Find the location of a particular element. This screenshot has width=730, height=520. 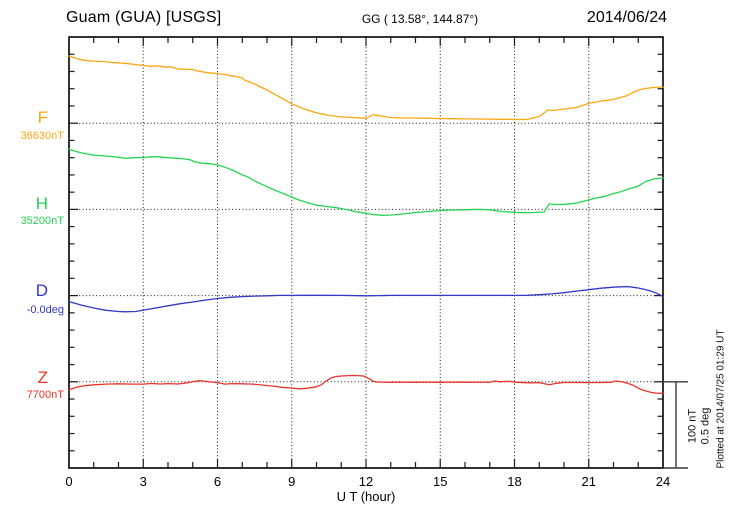

channel-baseline-d: -0.0deg is located at coordinates (45, 310).